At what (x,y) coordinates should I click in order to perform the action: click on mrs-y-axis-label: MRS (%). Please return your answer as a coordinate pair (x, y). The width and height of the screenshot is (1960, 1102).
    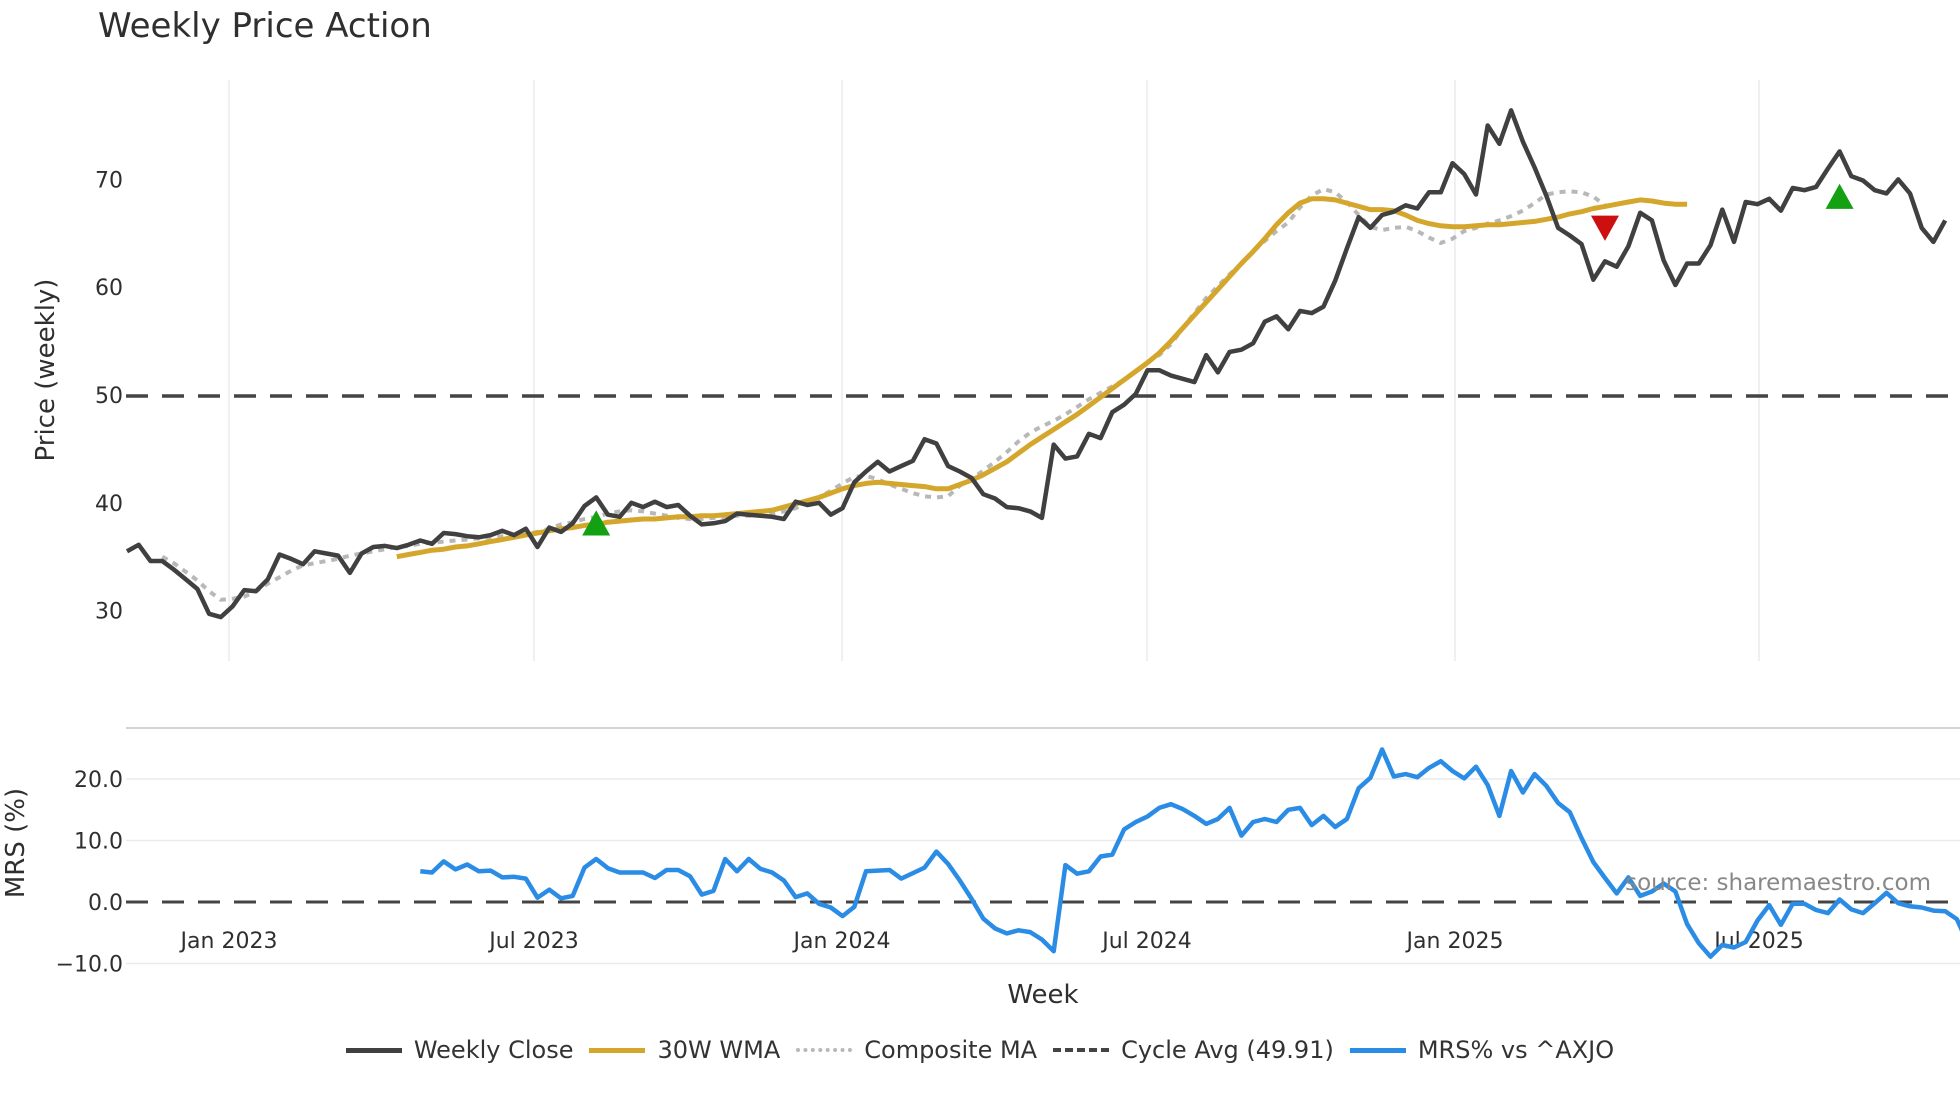
    Looking at the image, I should click on (16, 843).